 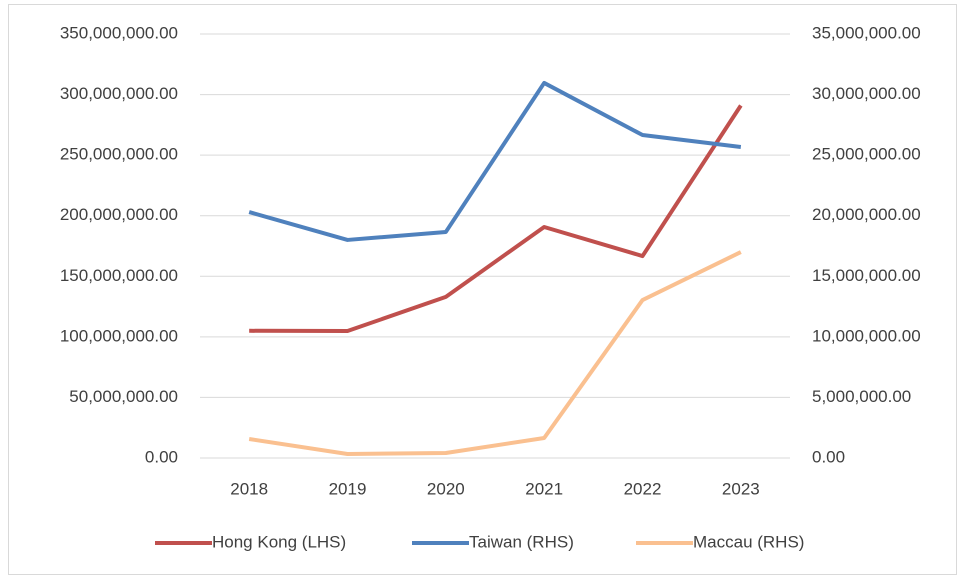 I want to click on y-tick-label: 300,000,000.00, so click(x=119, y=93).